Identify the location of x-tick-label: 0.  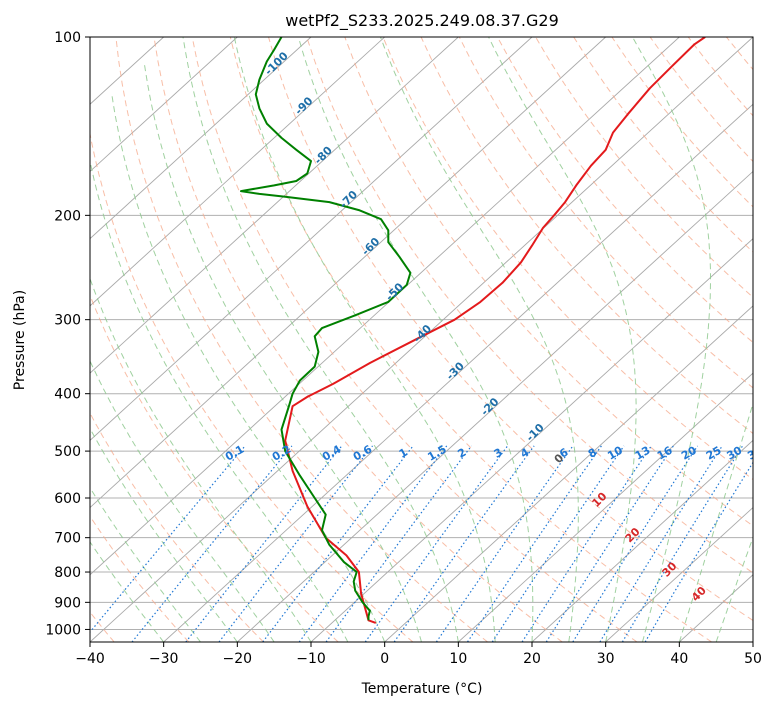
(384, 659).